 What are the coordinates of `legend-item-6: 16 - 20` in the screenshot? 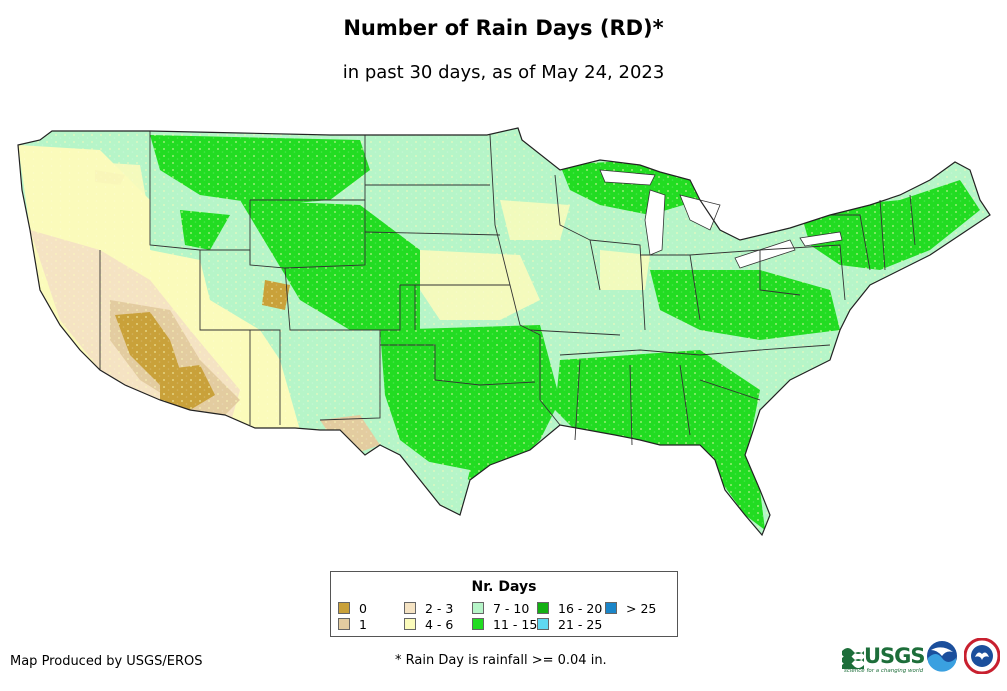 It's located at (570, 608).